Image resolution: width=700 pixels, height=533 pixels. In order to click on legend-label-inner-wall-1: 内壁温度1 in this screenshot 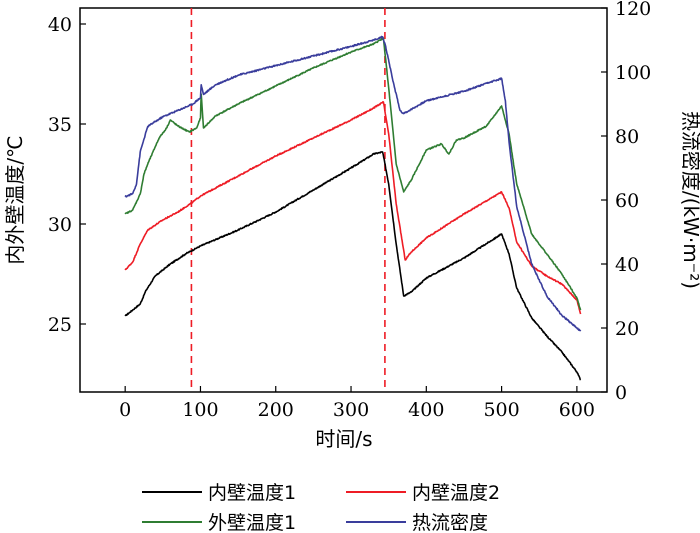, I will do `click(252, 493)`.